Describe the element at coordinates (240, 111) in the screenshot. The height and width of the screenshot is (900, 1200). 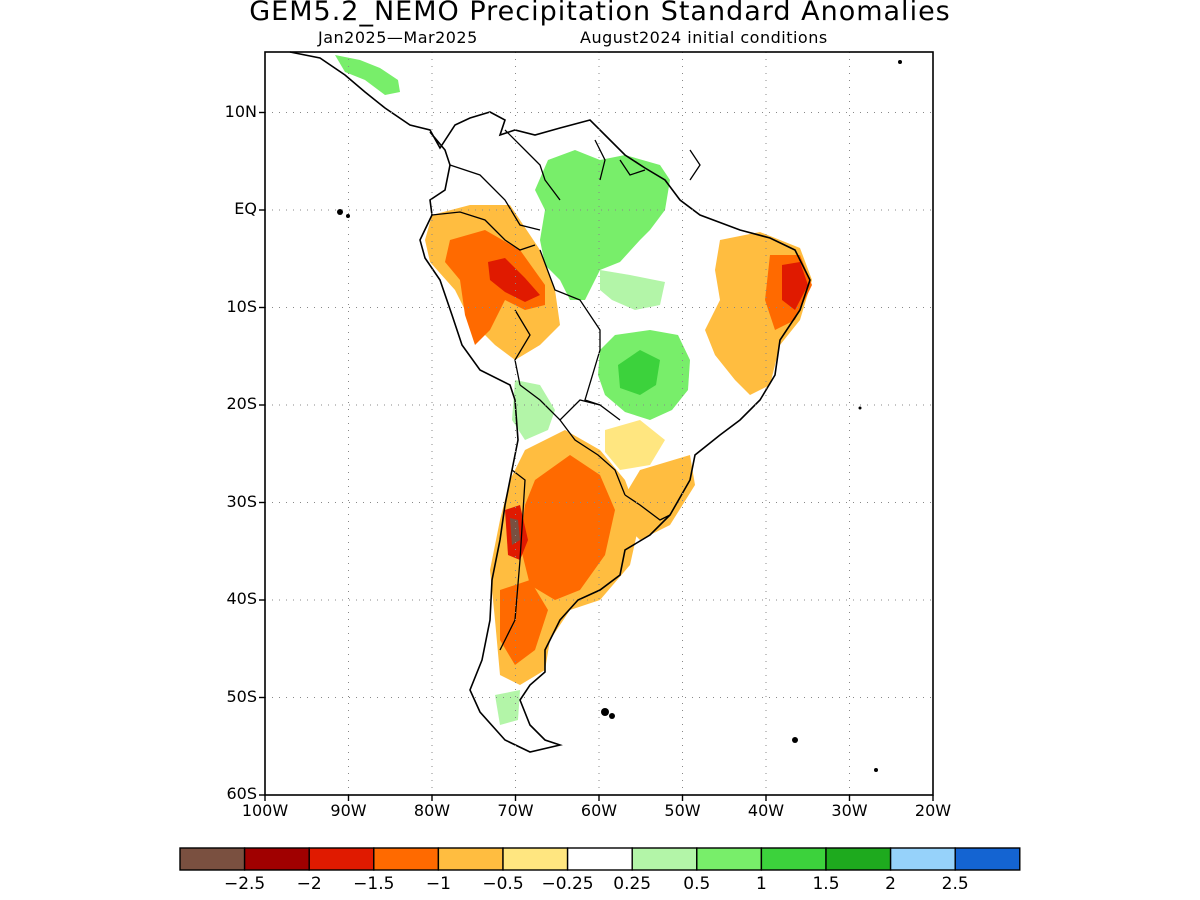
I see `lat-label: 10N` at that location.